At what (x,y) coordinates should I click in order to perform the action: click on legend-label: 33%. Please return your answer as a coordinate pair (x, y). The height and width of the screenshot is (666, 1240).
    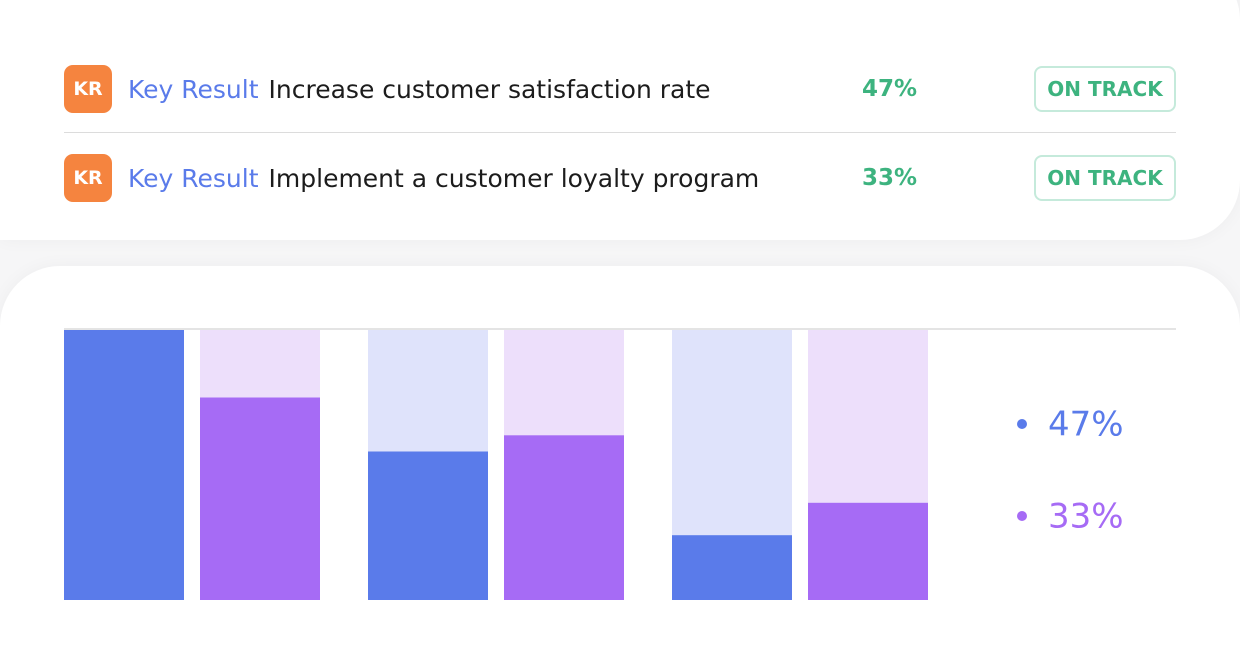
    Looking at the image, I should click on (1086, 517).